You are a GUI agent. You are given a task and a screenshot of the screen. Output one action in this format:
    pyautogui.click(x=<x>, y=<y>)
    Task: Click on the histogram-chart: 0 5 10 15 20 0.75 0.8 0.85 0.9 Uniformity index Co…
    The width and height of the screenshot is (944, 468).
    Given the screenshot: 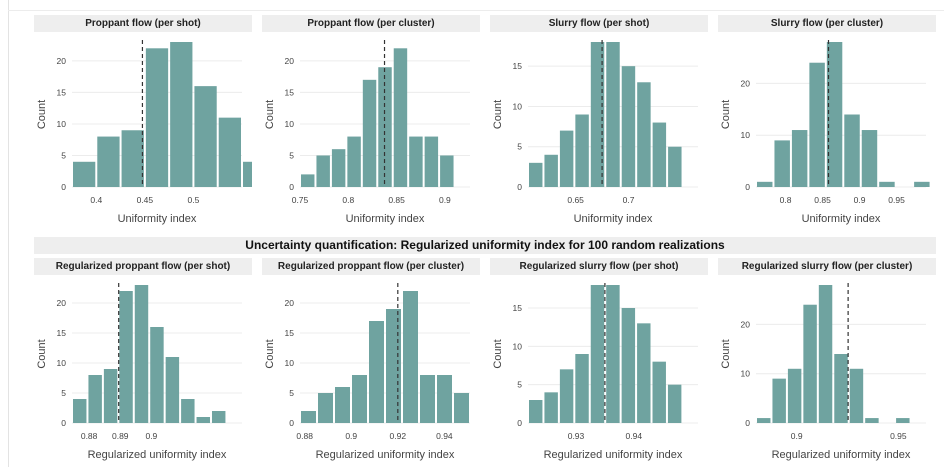 What is the action you would take?
    pyautogui.click(x=367, y=132)
    